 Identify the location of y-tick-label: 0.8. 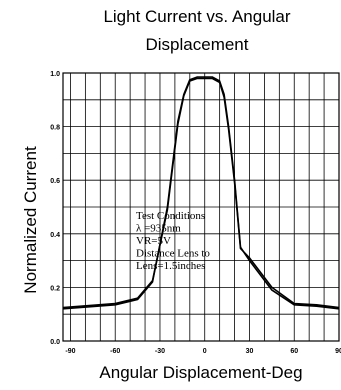
(55, 128).